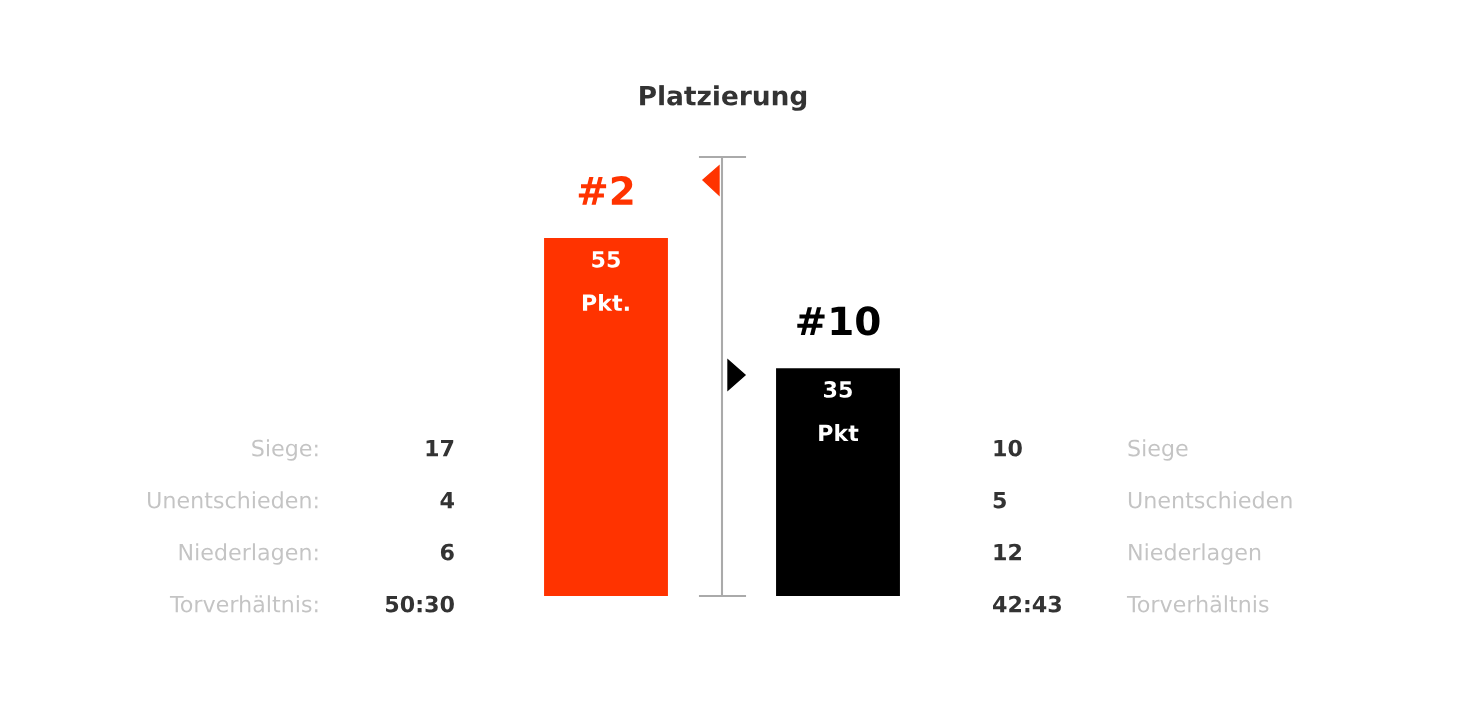 Image resolution: width=1460 pixels, height=702 pixels. I want to click on text: Niederlagen:, so click(248, 554).